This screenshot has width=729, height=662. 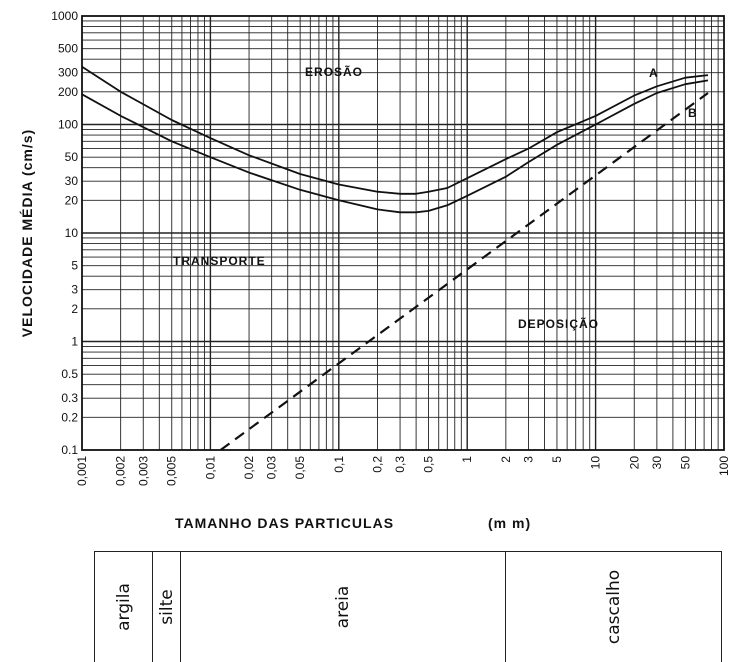 I want to click on region-label-erosao: EROSÃO, so click(x=334, y=71).